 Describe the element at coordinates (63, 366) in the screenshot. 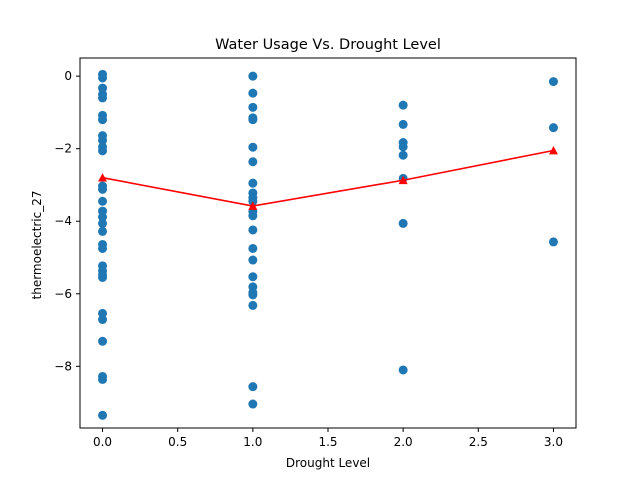

I see `y-tick-label: −8` at that location.